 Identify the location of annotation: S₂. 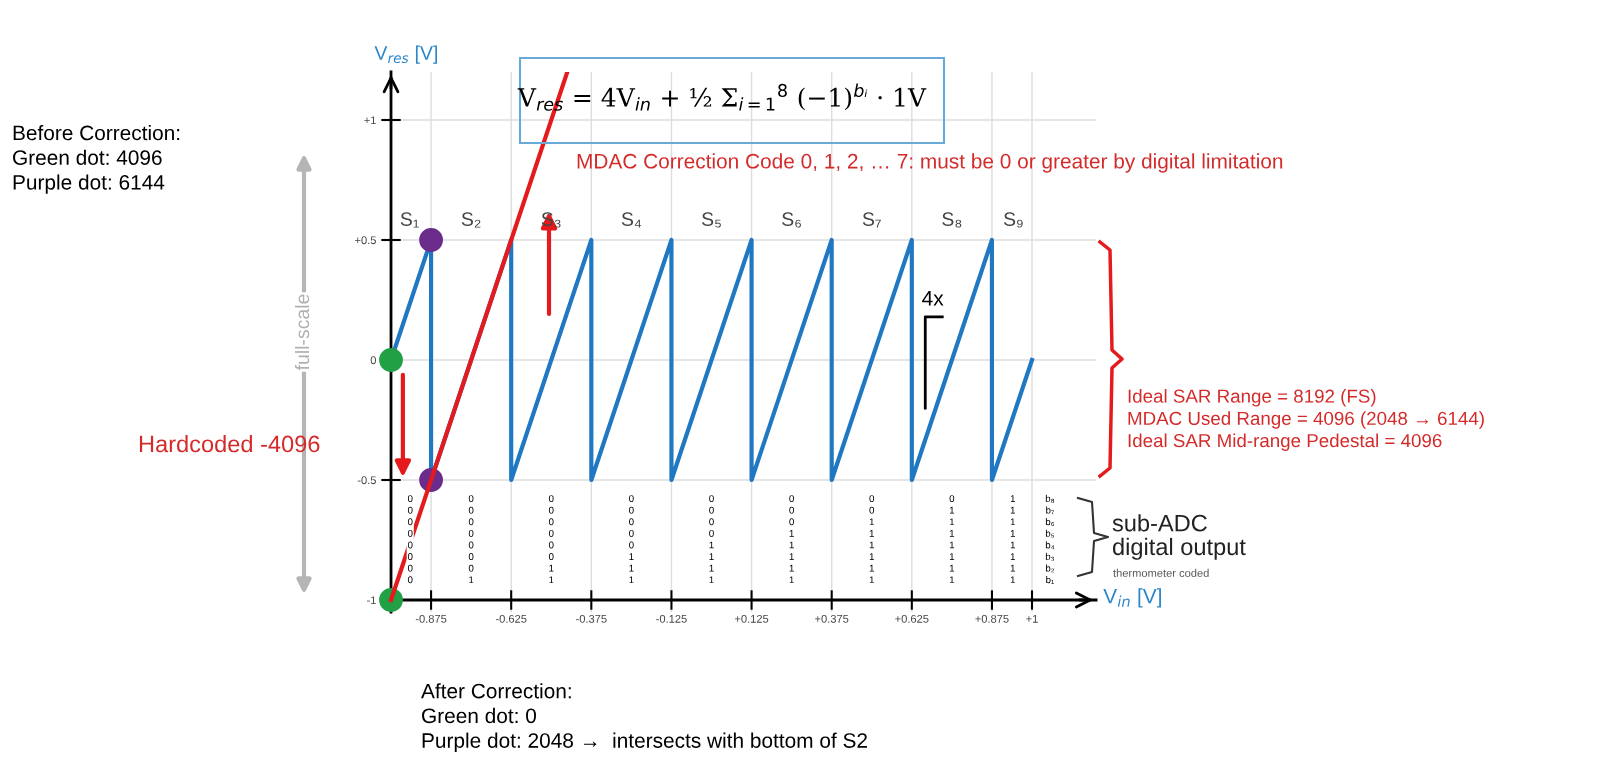
(471, 220).